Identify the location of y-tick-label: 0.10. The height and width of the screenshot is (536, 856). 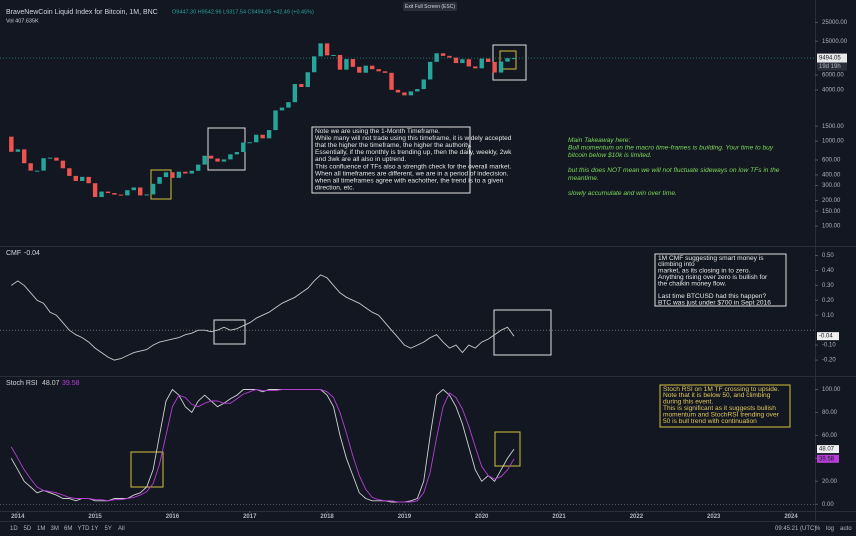
(828, 316).